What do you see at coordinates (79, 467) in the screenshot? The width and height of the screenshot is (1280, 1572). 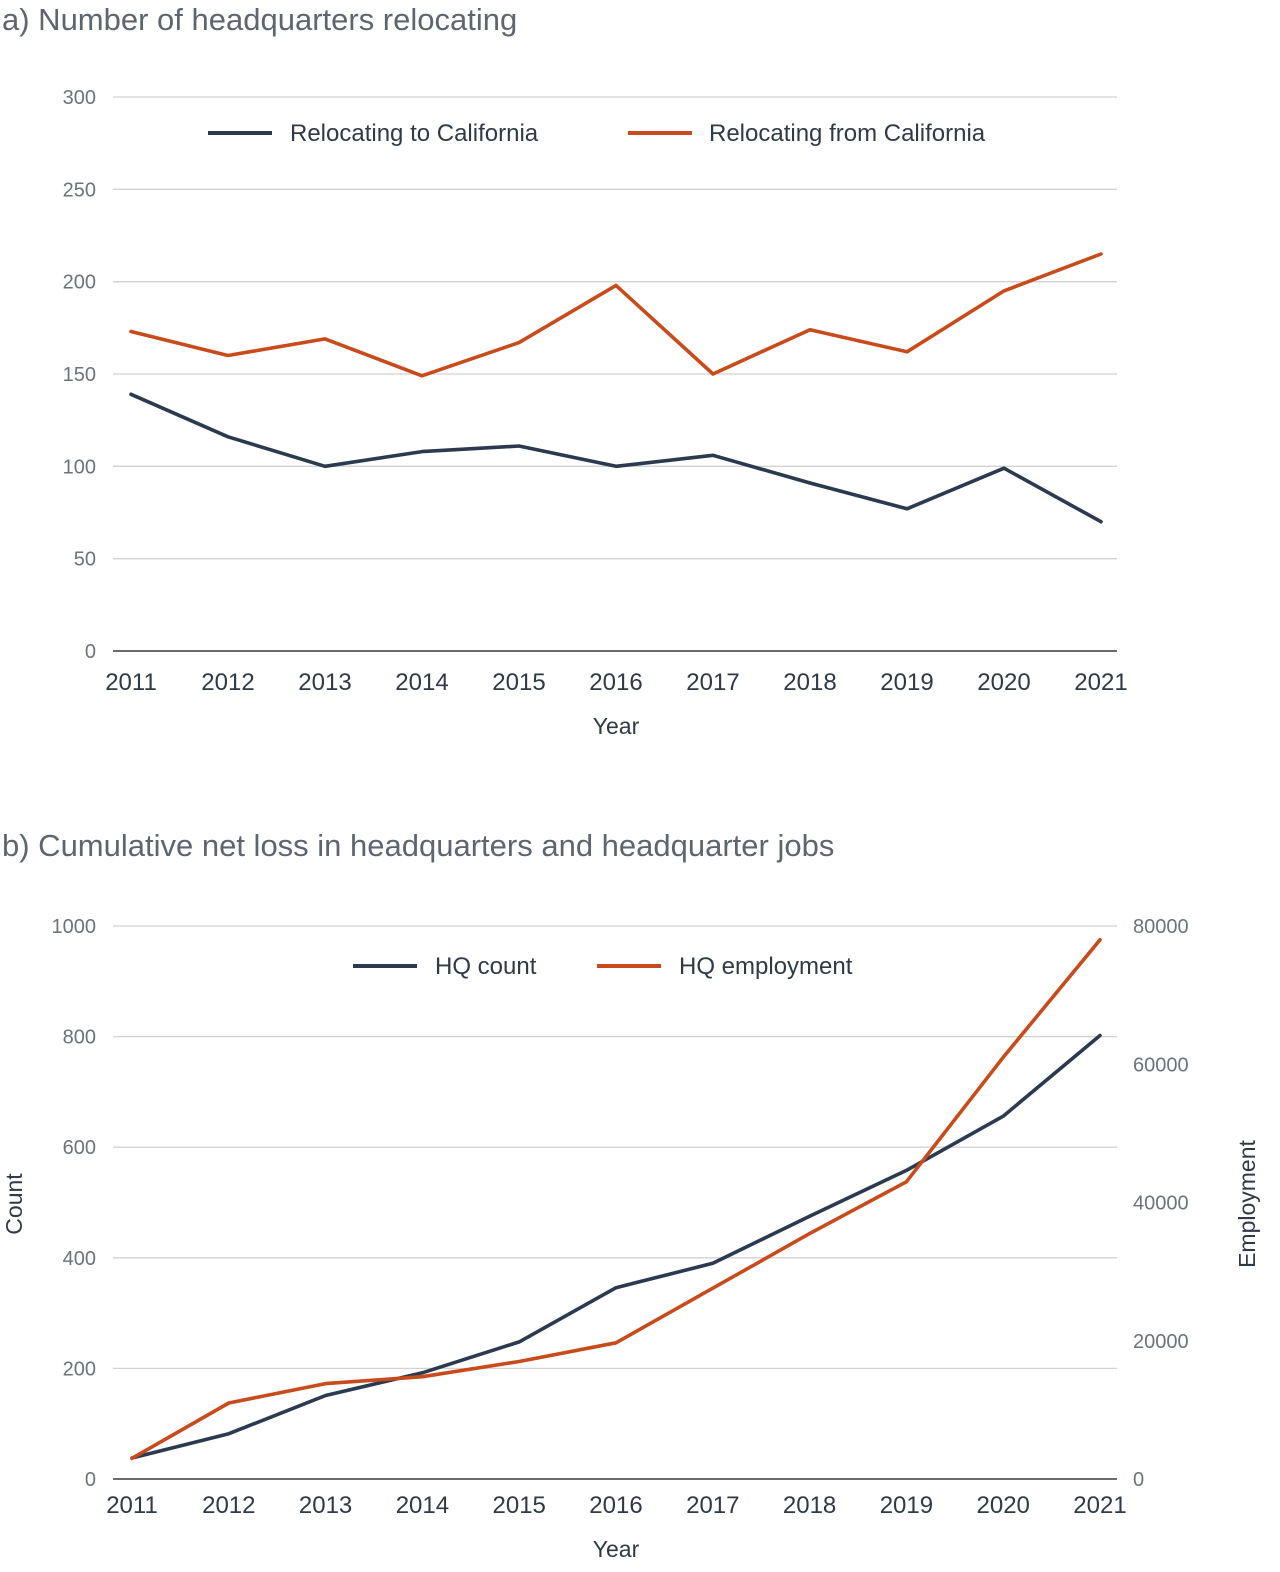 I see `y-tick-label: 100` at bounding box center [79, 467].